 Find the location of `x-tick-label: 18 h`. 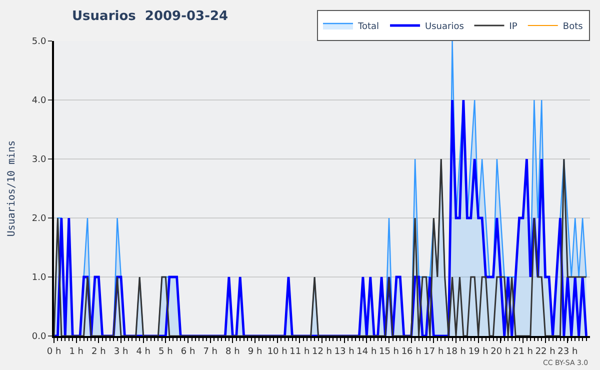

x-tick-label: 18 h is located at coordinates (456, 351).